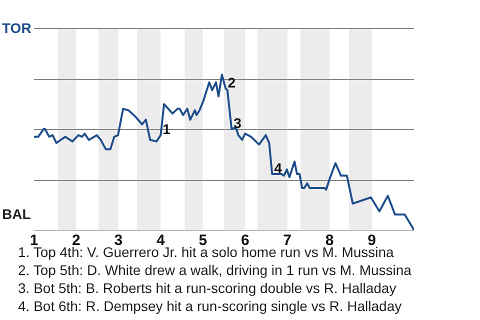 Image resolution: width=480 pixels, height=320 pixels. What do you see at coordinates (278, 168) in the screenshot?
I see `annotation: 4` at bounding box center [278, 168].